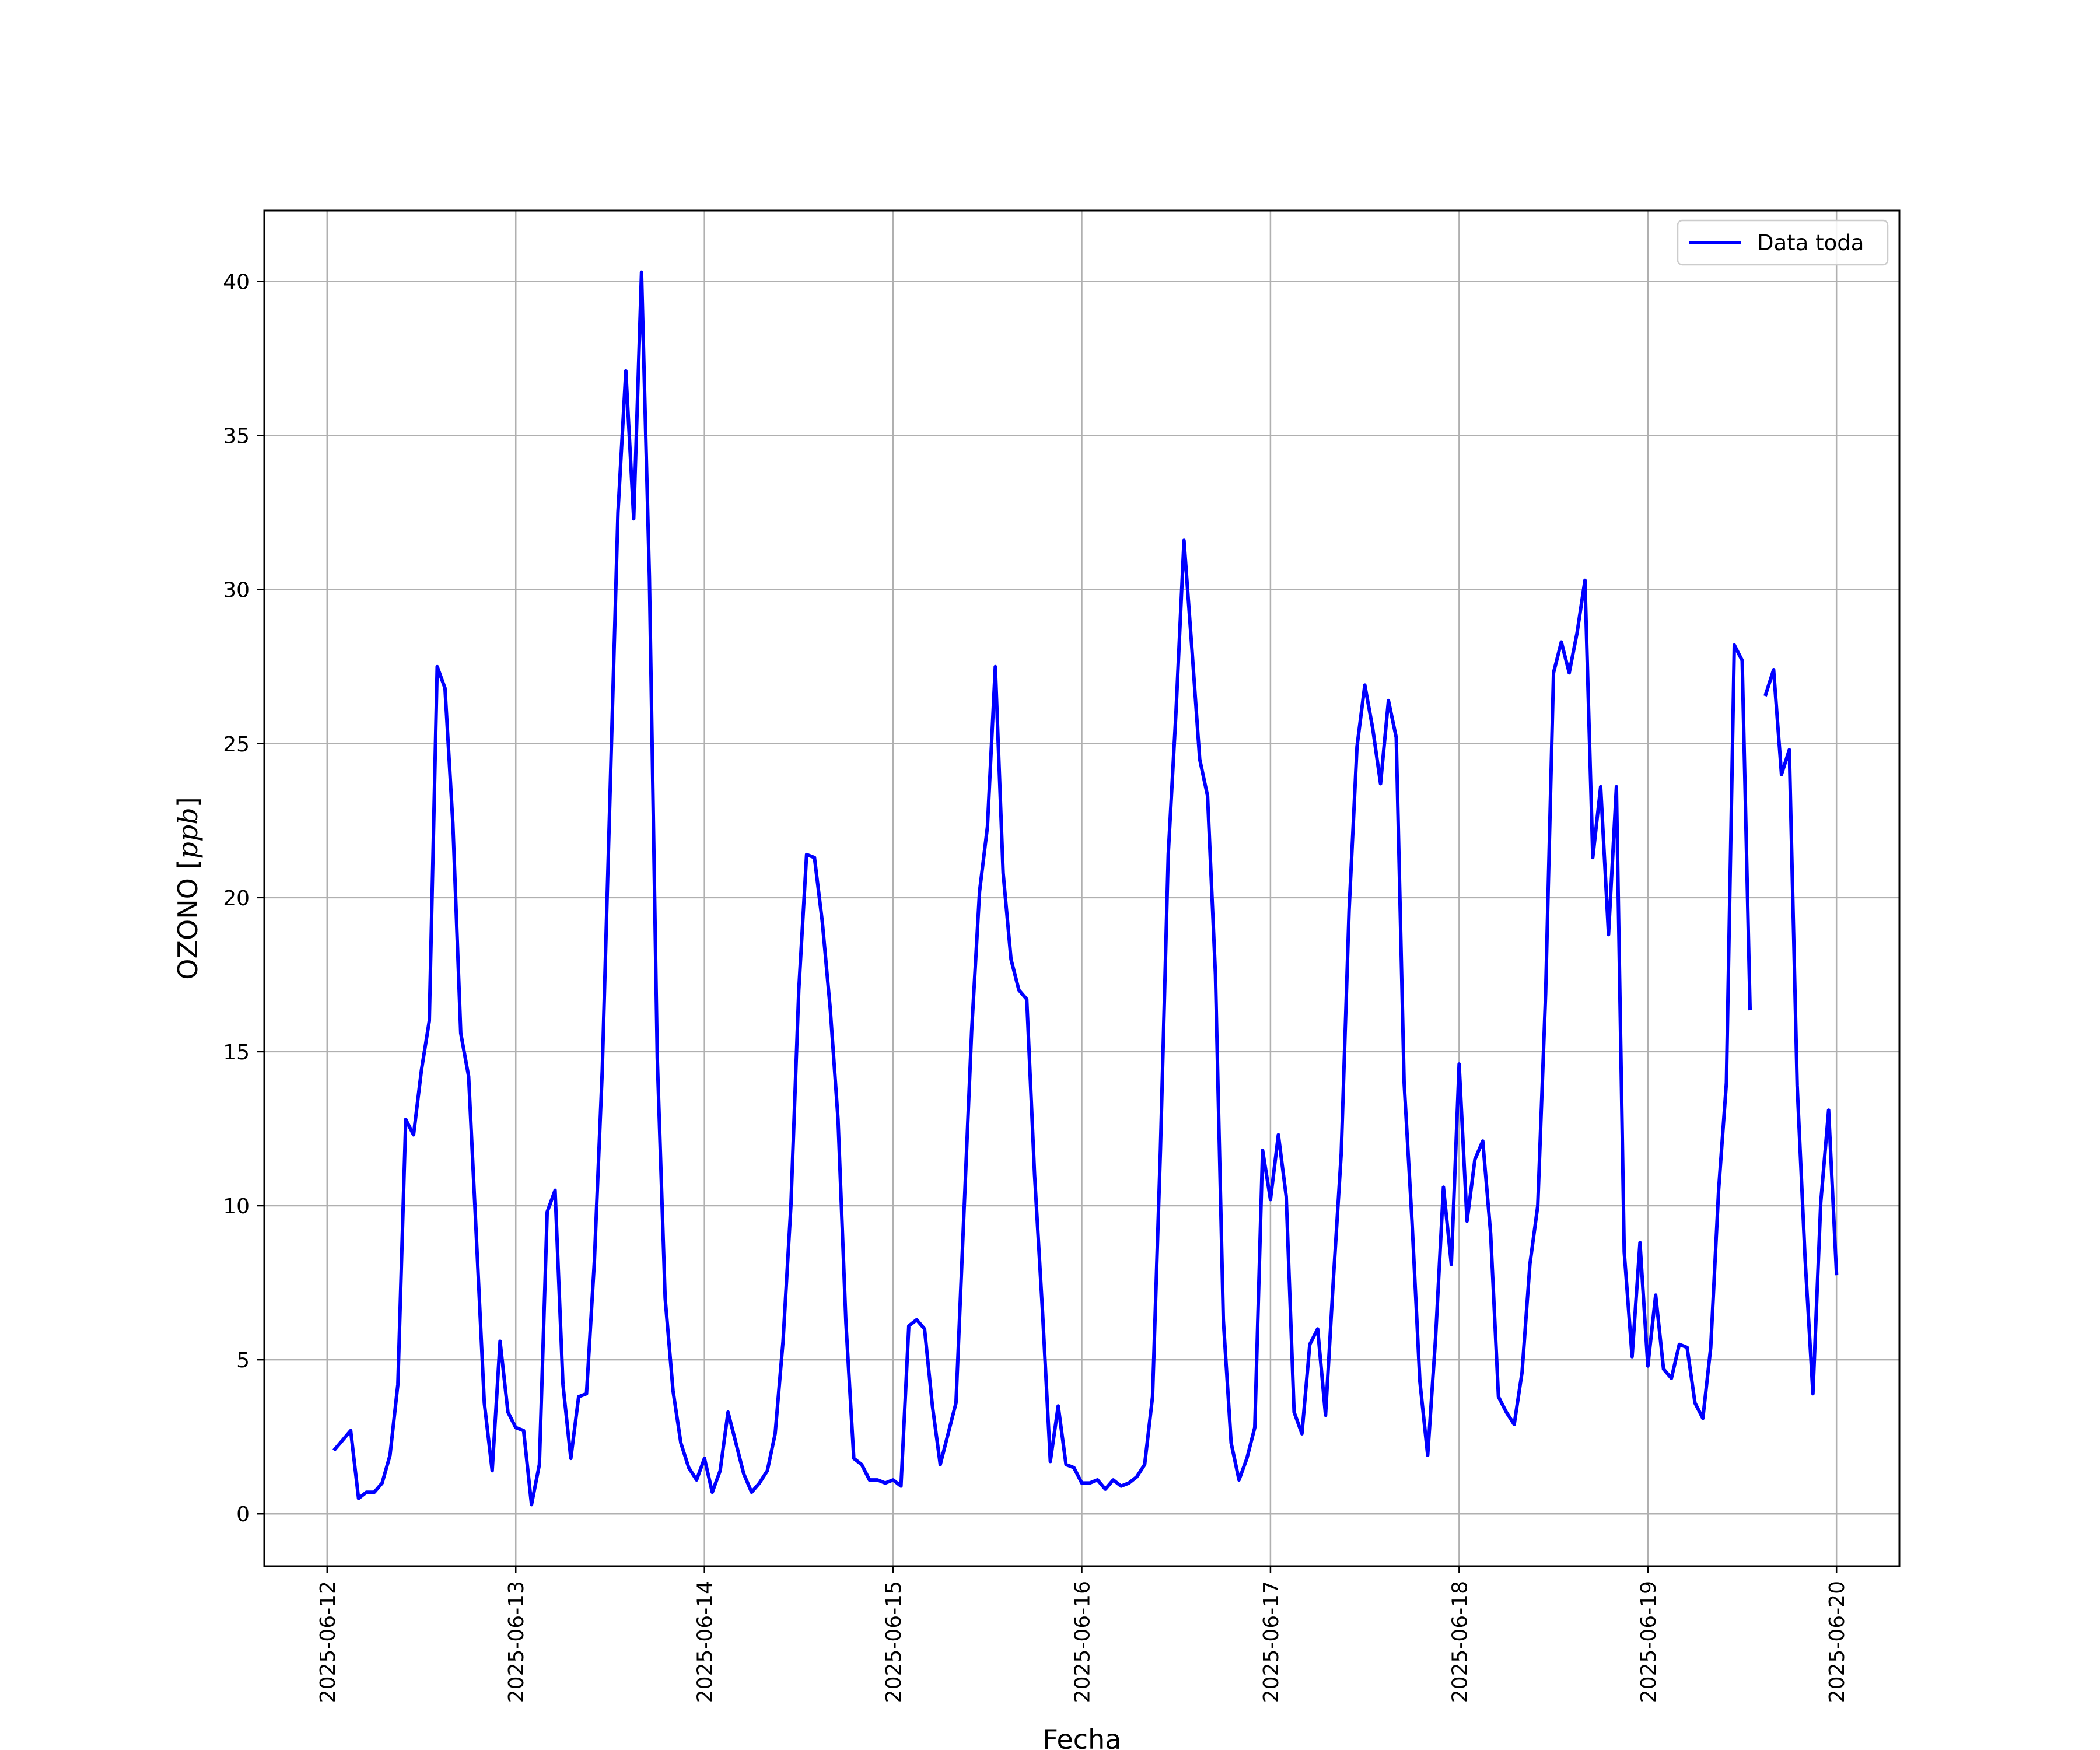 This screenshot has width=2100, height=1750. Describe the element at coordinates (1083, 1642) in the screenshot. I see `x-tick-label: 2025-06-16` at that location.